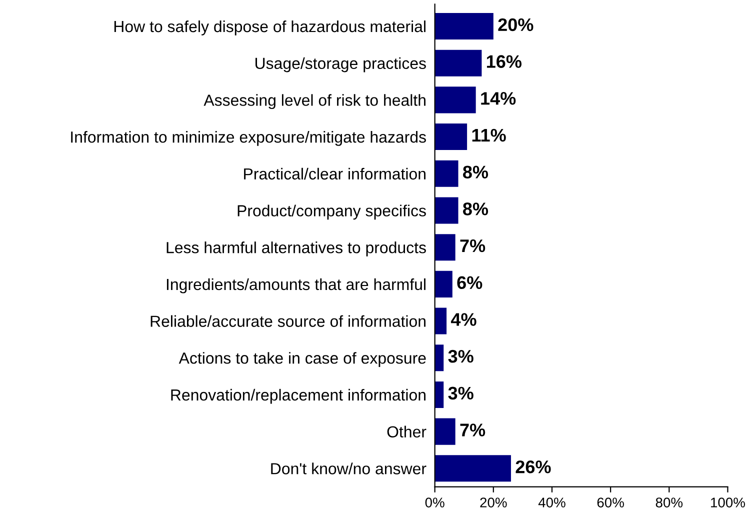 The height and width of the screenshot is (519, 751). I want to click on y-tick-label: Product/company specifics, so click(332, 212).